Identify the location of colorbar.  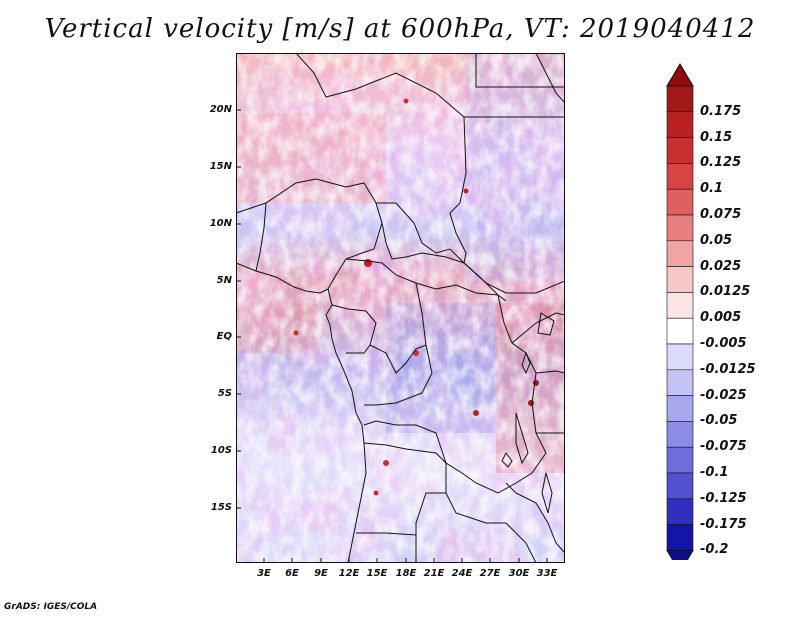
(680, 311).